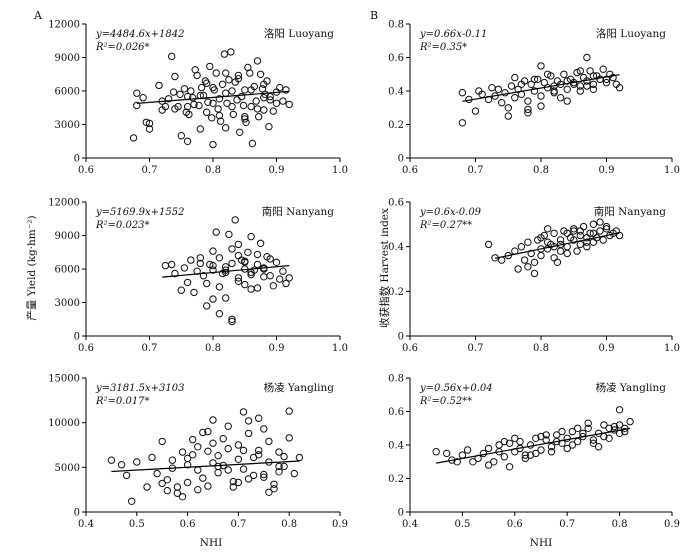 The height and width of the screenshot is (553, 700). What do you see at coordinates (462, 524) in the screenshot?
I see `x-tick-label: 0.5` at bounding box center [462, 524].